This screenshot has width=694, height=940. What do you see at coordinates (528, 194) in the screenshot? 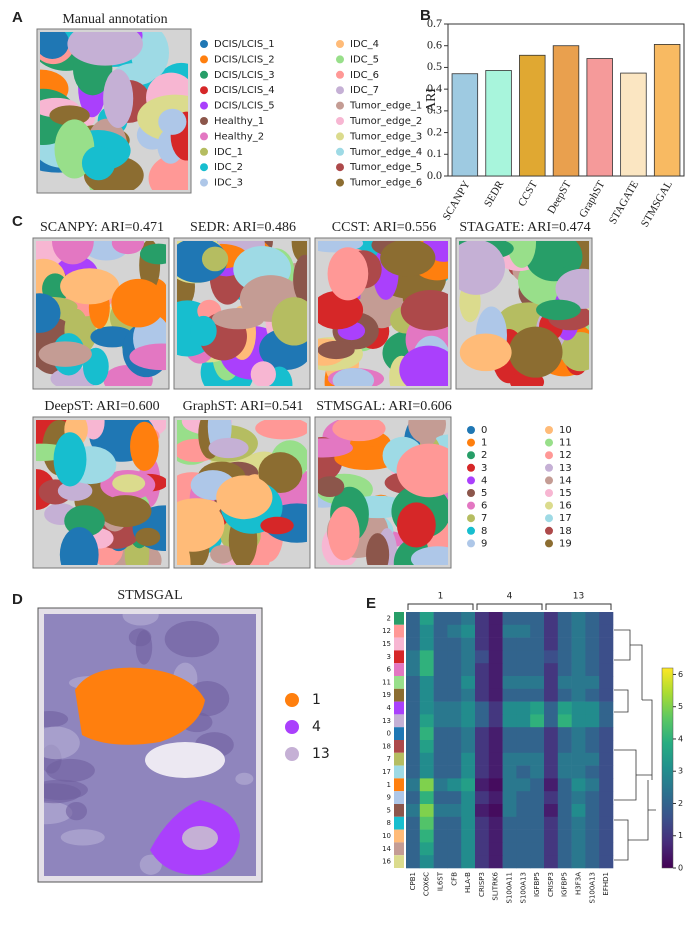
I see `x-tick-label: CCST` at bounding box center [528, 194].